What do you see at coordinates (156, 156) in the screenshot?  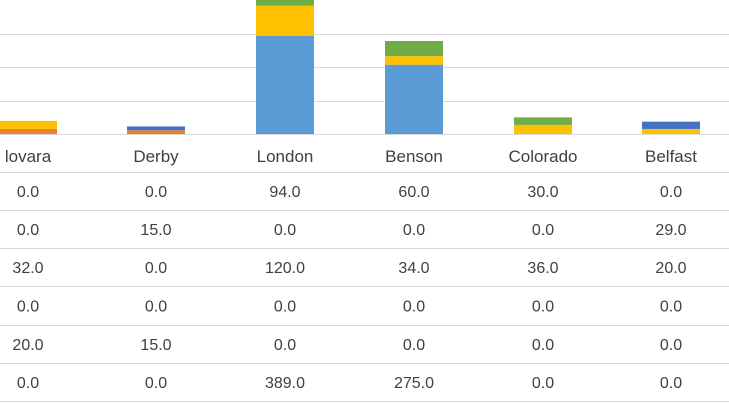 I see `category-label-1: Derby` at bounding box center [156, 156].